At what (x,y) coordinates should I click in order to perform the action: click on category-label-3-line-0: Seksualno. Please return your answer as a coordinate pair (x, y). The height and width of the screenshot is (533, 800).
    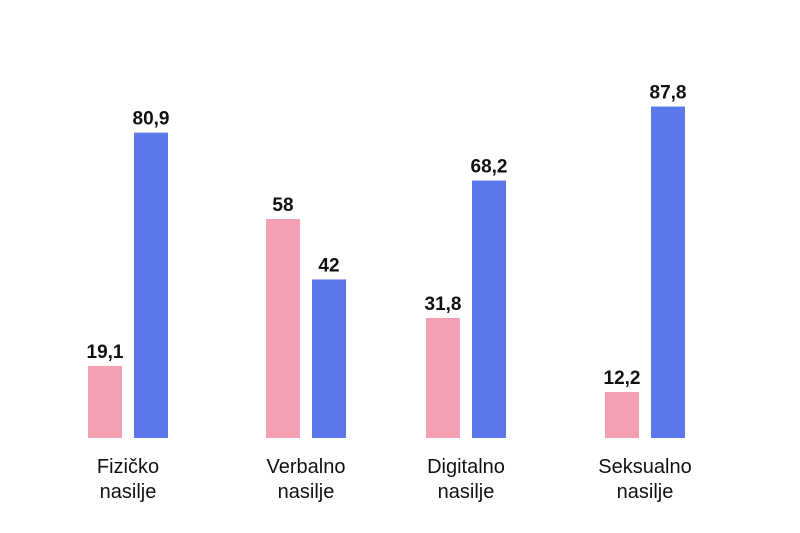
    Looking at the image, I should click on (644, 467).